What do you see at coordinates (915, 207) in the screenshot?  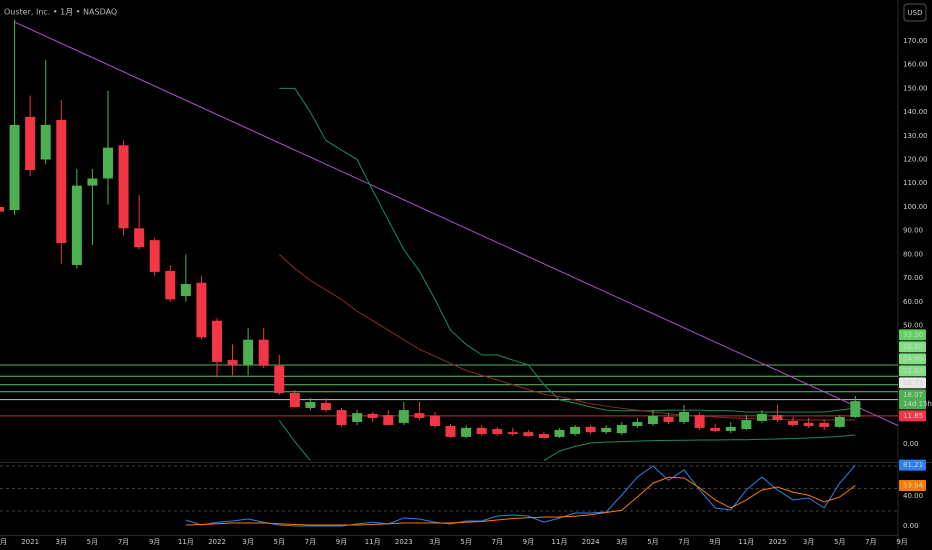 I see `y-tick-label: 100.00` at bounding box center [915, 207].